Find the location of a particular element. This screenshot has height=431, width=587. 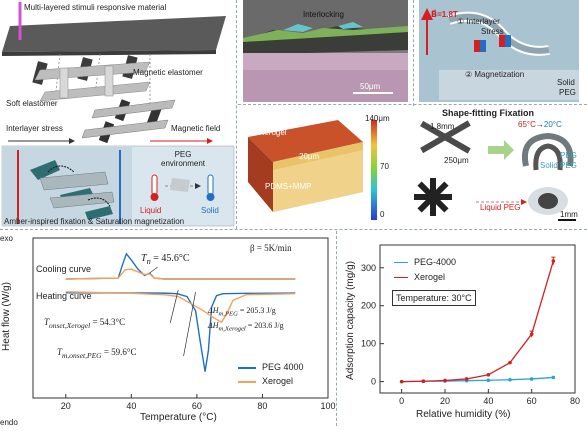

temp-arrow: → is located at coordinates (539, 124).